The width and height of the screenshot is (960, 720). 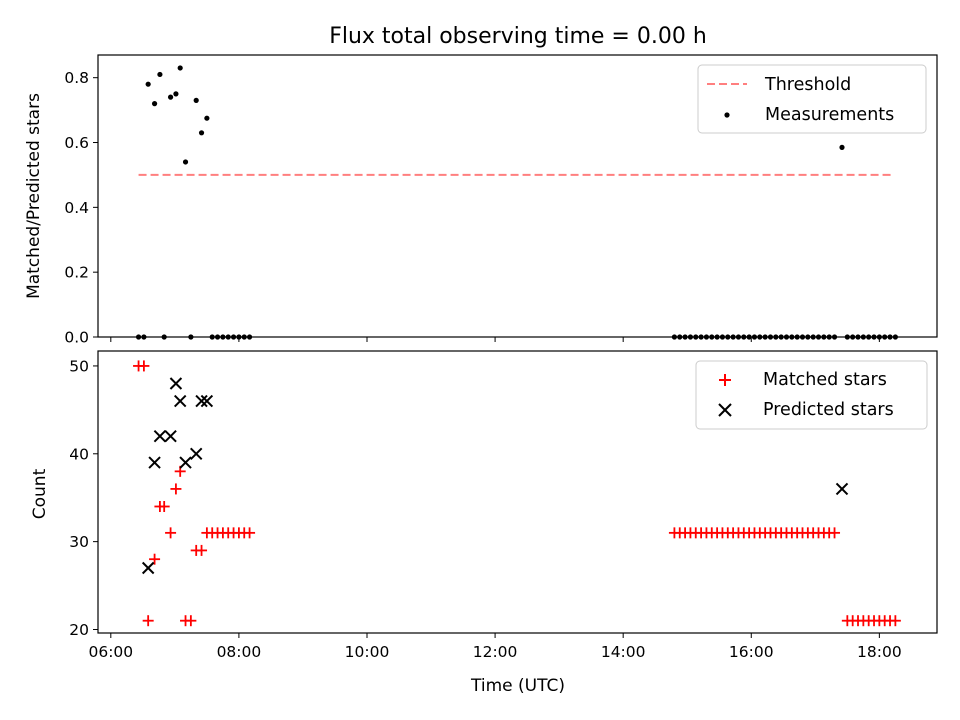 What do you see at coordinates (79, 542) in the screenshot?
I see `bottom-y-tick-label: 30` at bounding box center [79, 542].